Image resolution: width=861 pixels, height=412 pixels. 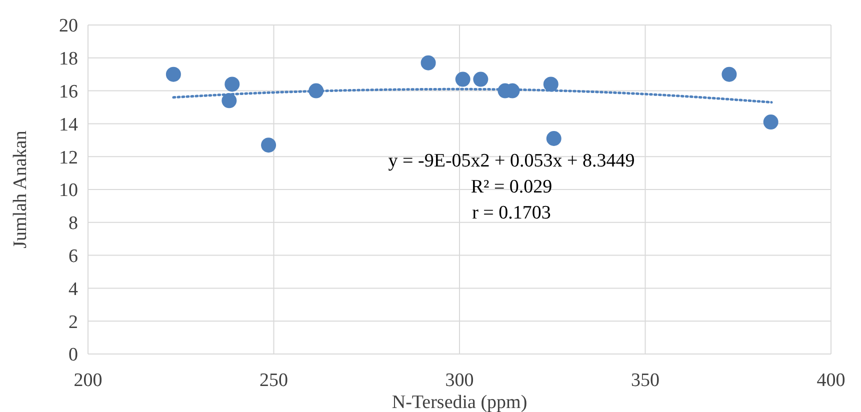 What do you see at coordinates (511, 213) in the screenshot?
I see `annotation: r = 0.1703` at bounding box center [511, 213].